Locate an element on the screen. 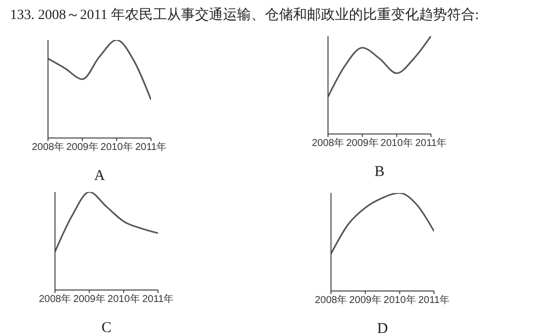 The image size is (554, 335). text: 133. 2008～2011 年农民工从事交通运输、仓储和邮政业的比重变化趋势符合: is located at coordinates (244, 15).